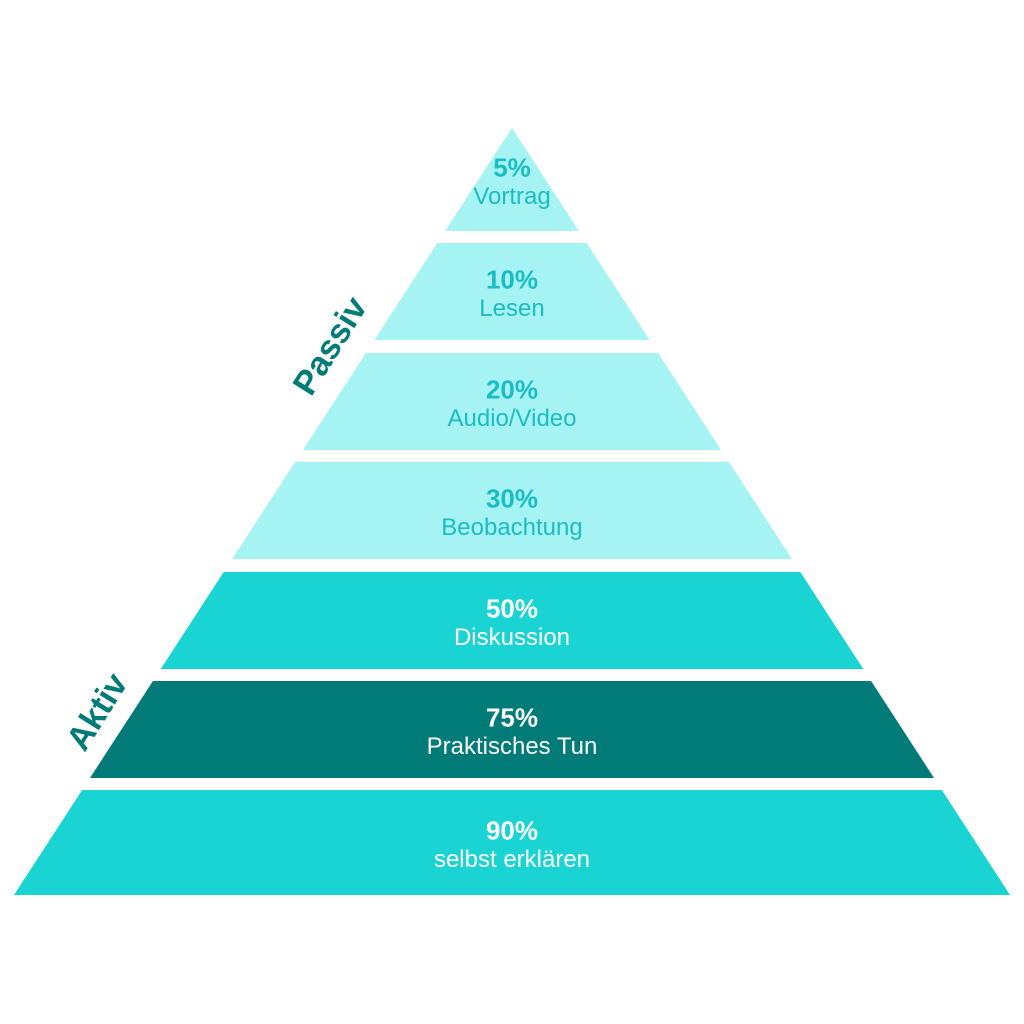  I want to click on tier-label: Audio/Video, so click(512, 418).